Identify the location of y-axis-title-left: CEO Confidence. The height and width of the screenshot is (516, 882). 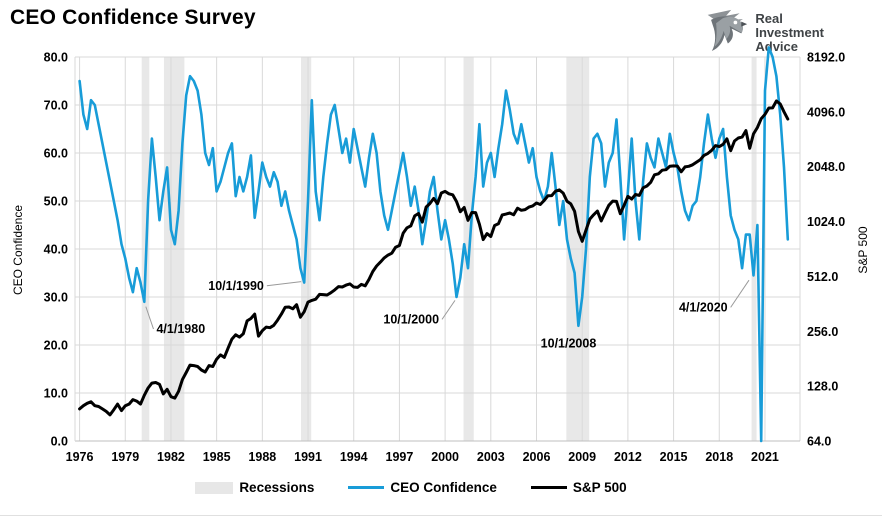
(18, 250).